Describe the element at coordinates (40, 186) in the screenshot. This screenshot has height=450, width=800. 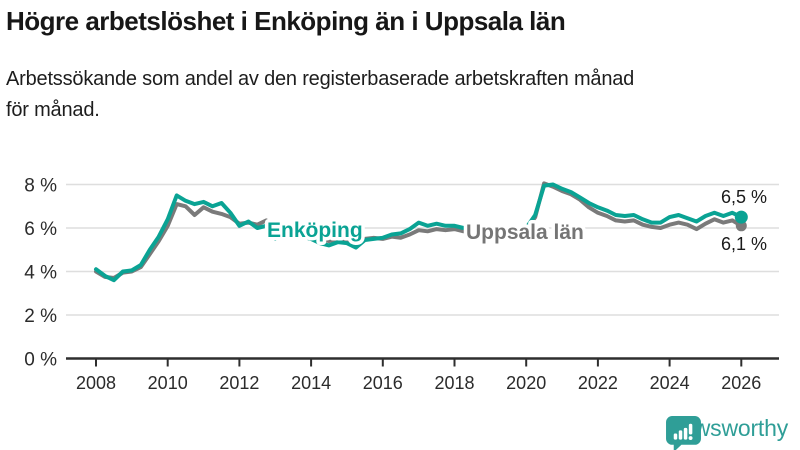
I see `y-tick-label-8: 8 %` at that location.